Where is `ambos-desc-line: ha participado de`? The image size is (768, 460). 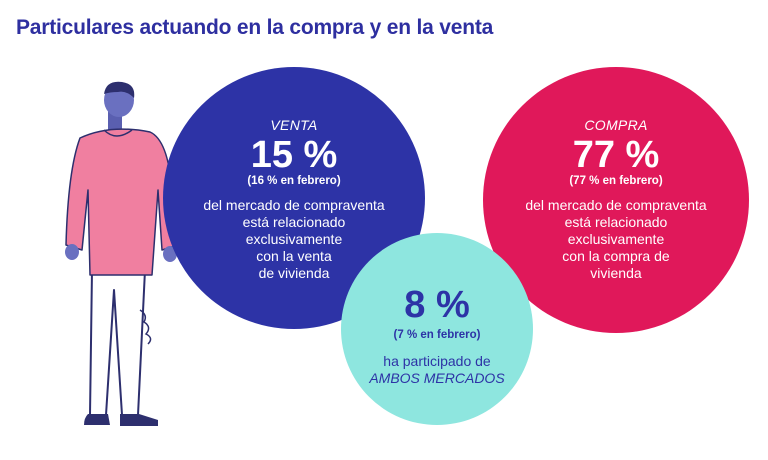 ambos-desc-line: ha participado de is located at coordinates (437, 361).